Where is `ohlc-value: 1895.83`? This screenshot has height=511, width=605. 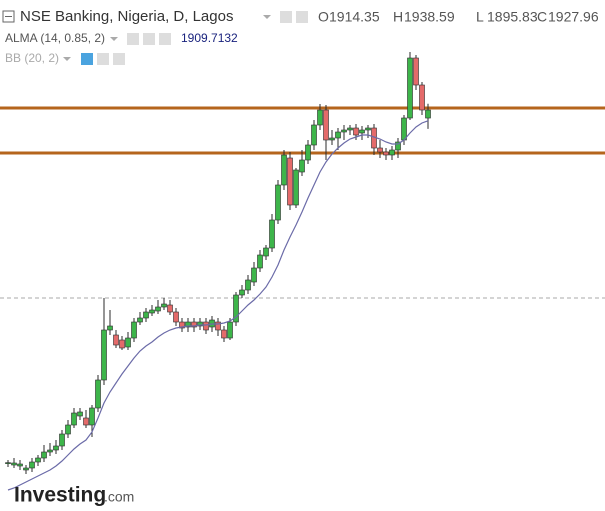 ohlc-value: 1895.83 is located at coordinates (512, 17).